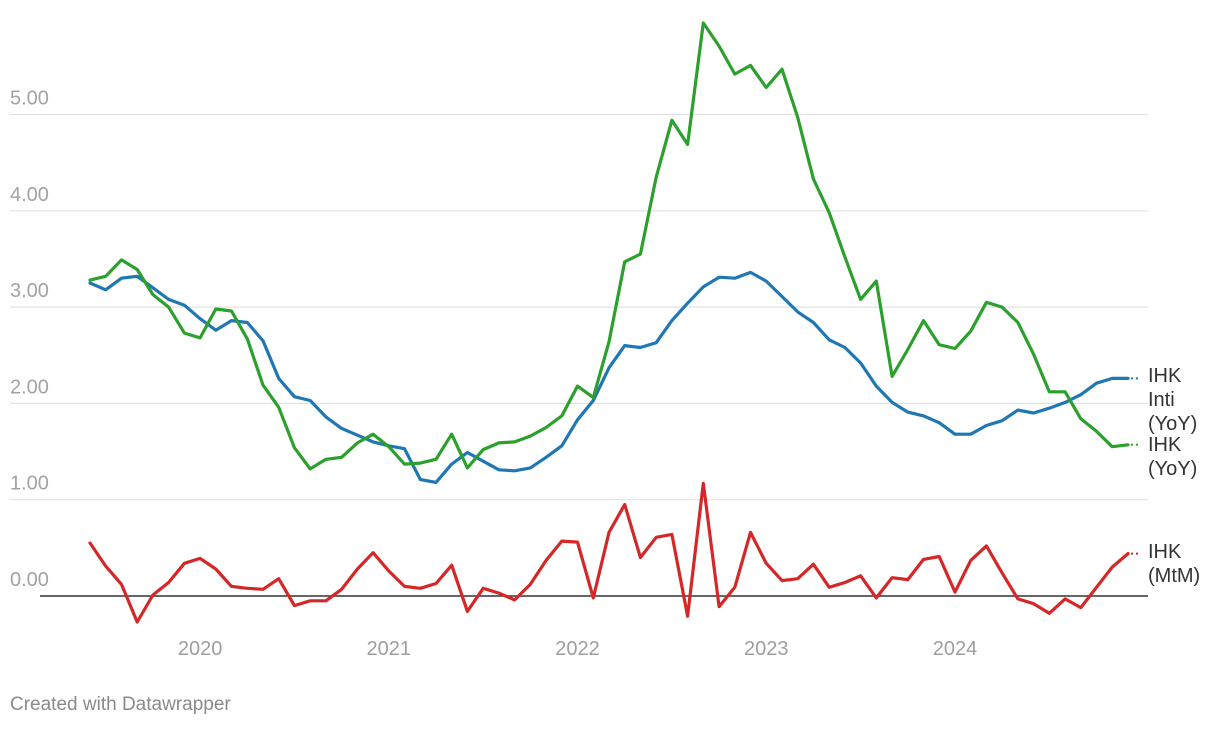 The width and height of the screenshot is (1220, 730). What do you see at coordinates (1161, 400) in the screenshot?
I see `series-label: Inti` at bounding box center [1161, 400].